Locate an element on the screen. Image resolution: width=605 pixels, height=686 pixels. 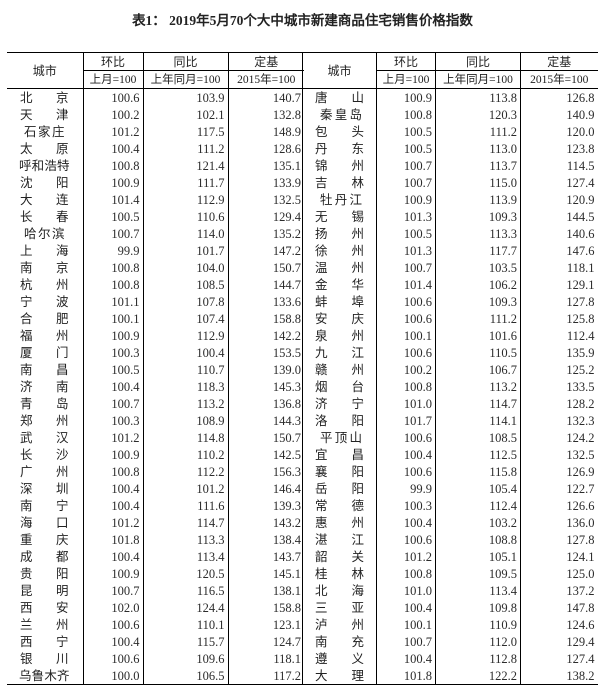
city-cell: 九江 is located at coordinates (339, 352).